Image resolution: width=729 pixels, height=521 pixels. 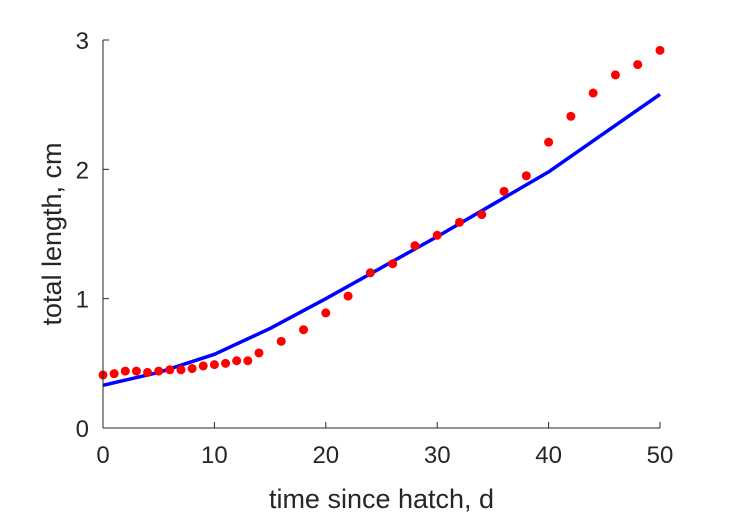 What do you see at coordinates (437, 455) in the screenshot?
I see `x-tick-label: 30` at bounding box center [437, 455].